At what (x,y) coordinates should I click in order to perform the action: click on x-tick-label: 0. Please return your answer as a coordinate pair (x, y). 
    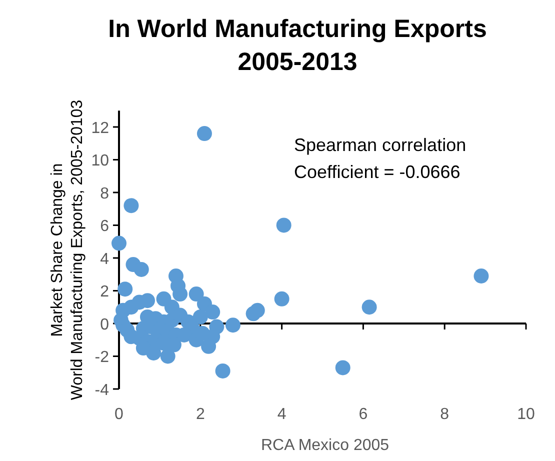
    Looking at the image, I should click on (119, 414).